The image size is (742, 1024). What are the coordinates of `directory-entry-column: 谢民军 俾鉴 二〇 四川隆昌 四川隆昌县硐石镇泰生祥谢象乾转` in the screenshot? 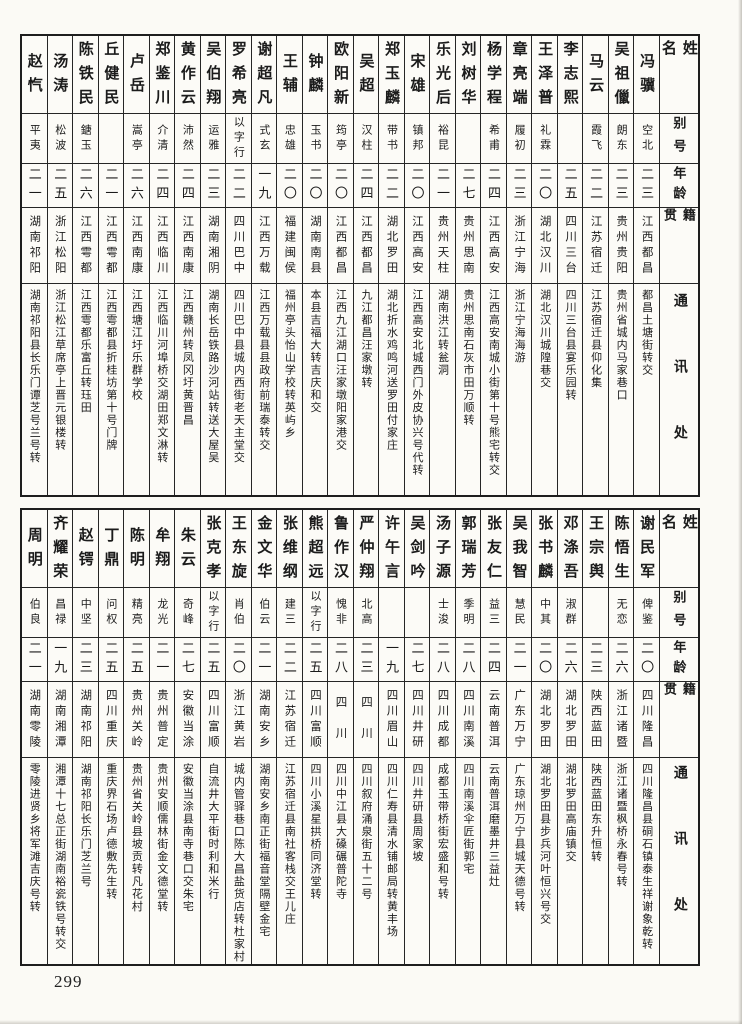 It's located at (646, 737).